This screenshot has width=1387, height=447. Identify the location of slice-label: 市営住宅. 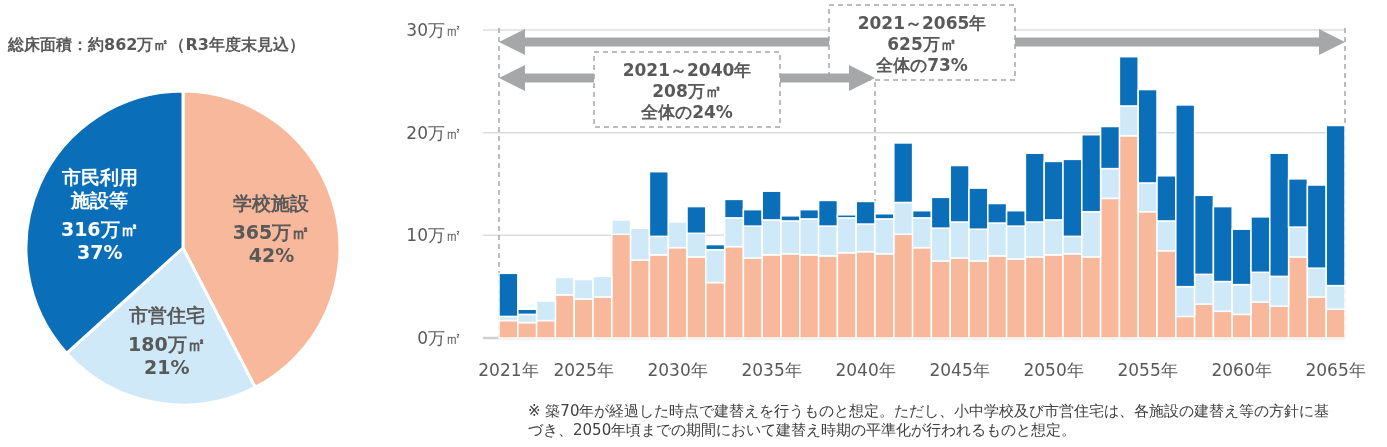
(166, 314).